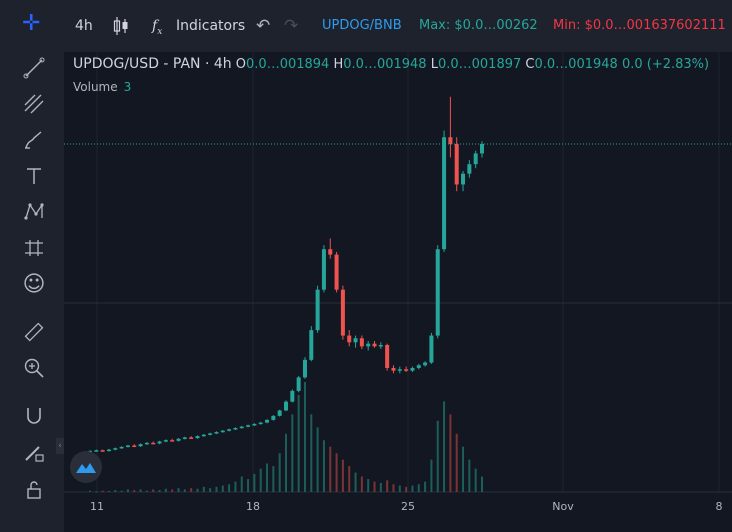  Describe the element at coordinates (97, 506) in the screenshot. I see `x-tick-label: 11` at that location.